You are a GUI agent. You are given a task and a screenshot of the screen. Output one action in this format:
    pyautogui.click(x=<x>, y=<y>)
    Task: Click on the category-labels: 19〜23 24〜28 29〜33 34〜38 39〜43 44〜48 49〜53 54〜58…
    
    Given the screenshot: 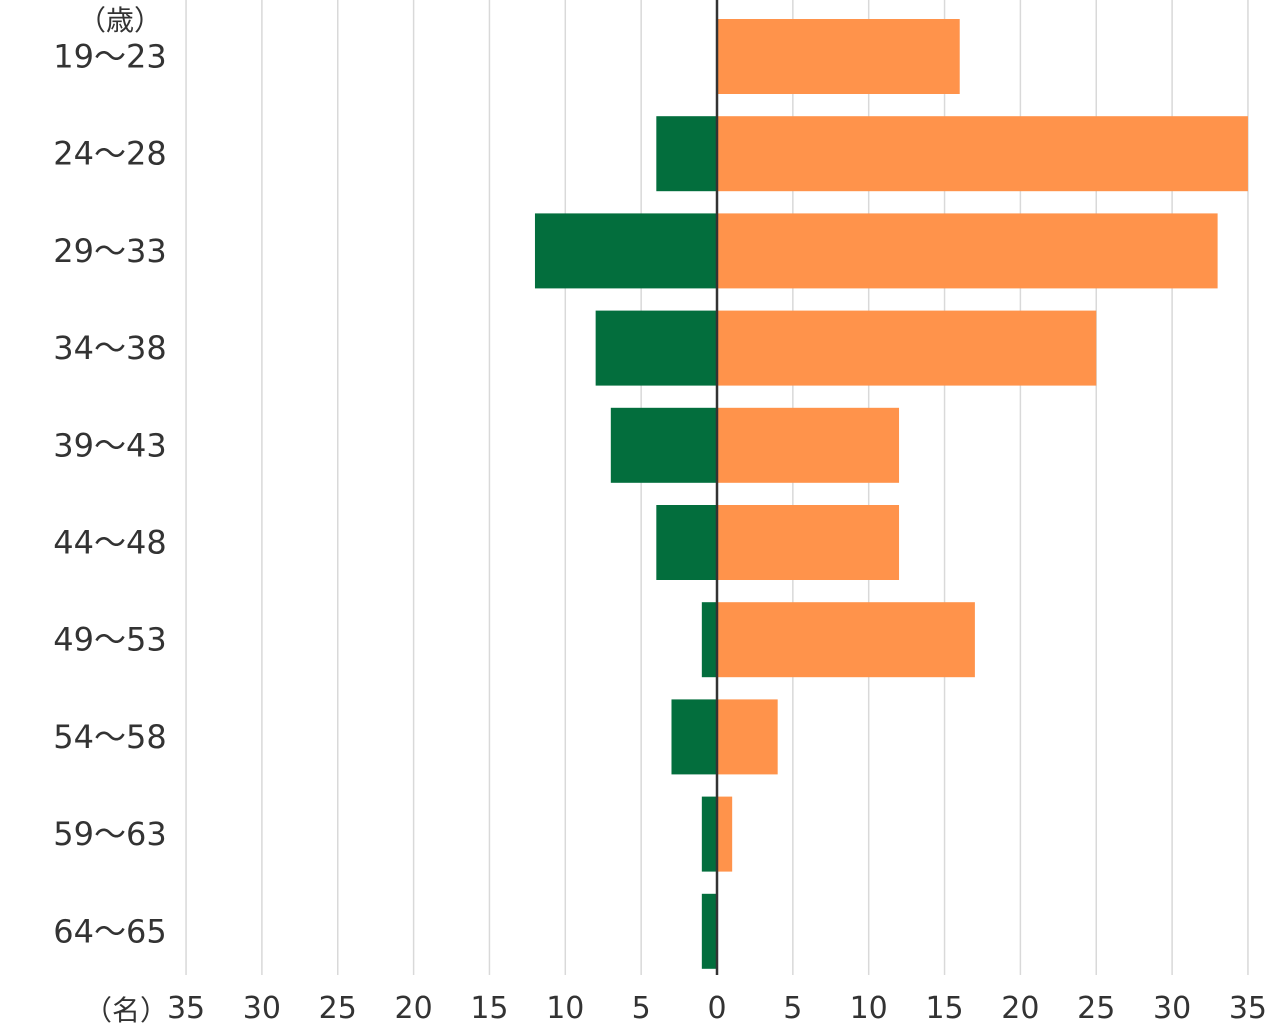 What is the action you would take?
    pyautogui.click(x=109, y=494)
    